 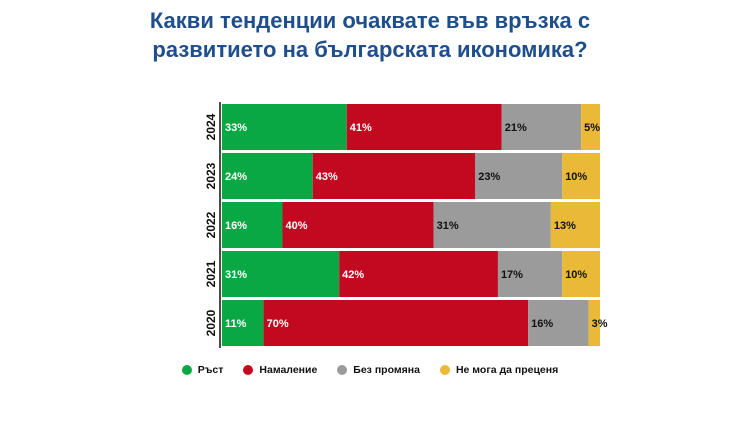 I want to click on year-axis: 2024 2023 2022 2021 2020, so click(x=212, y=225).